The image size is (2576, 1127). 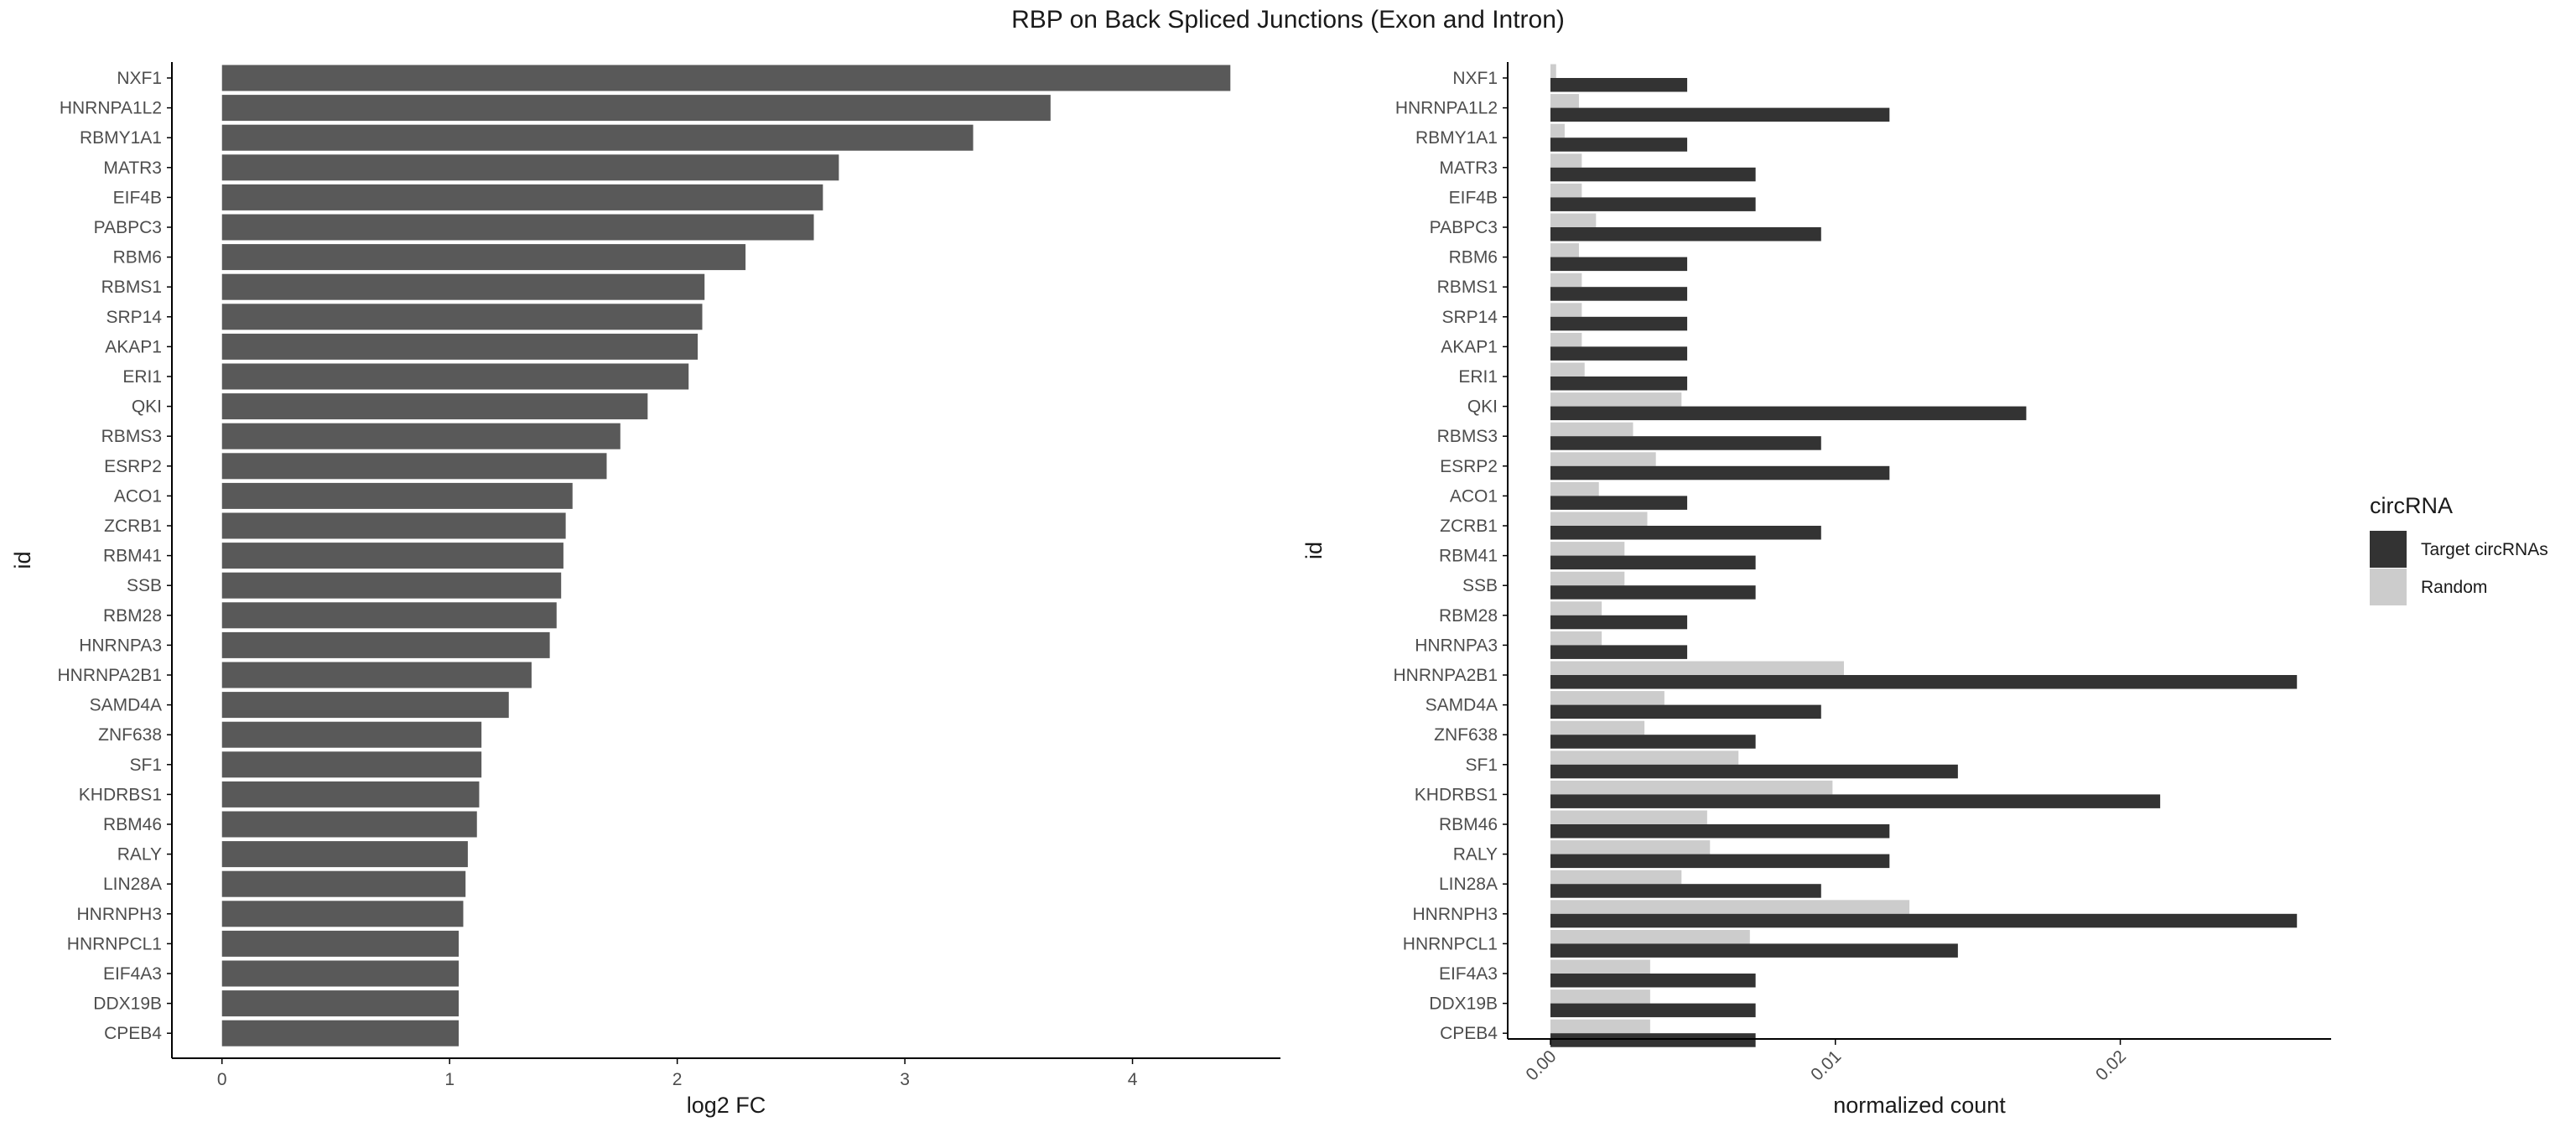 What do you see at coordinates (1730, 907) in the screenshot?
I see `bar-random-hnrnph3` at bounding box center [1730, 907].